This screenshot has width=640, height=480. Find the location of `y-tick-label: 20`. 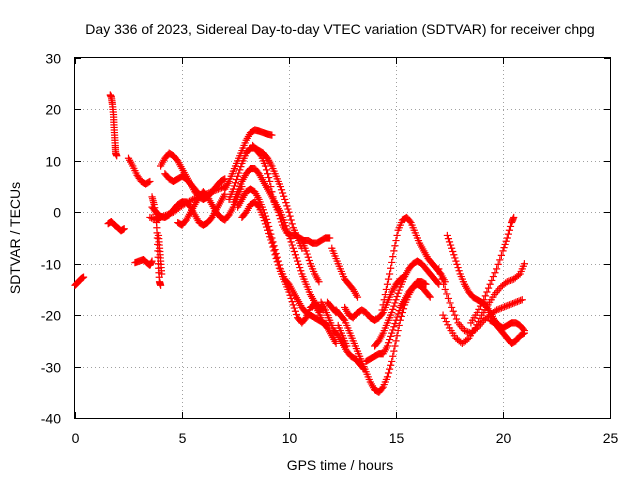

y-tick-label: 20 is located at coordinates (53, 110).